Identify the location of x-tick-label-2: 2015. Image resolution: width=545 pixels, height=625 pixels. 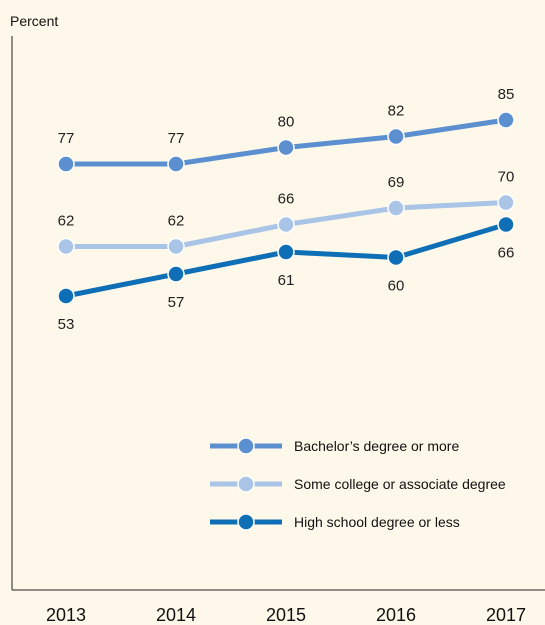
(286, 615).